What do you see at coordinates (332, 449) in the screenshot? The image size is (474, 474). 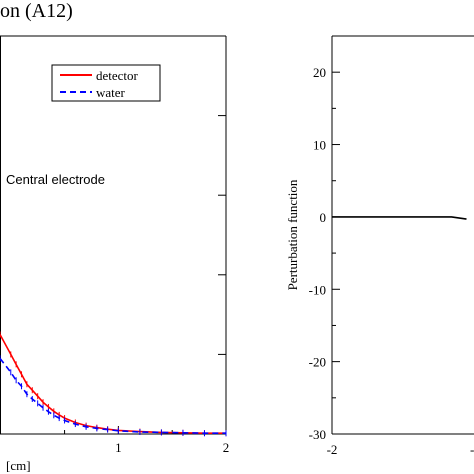 I see `right-x-tick-label: -2` at bounding box center [332, 449].